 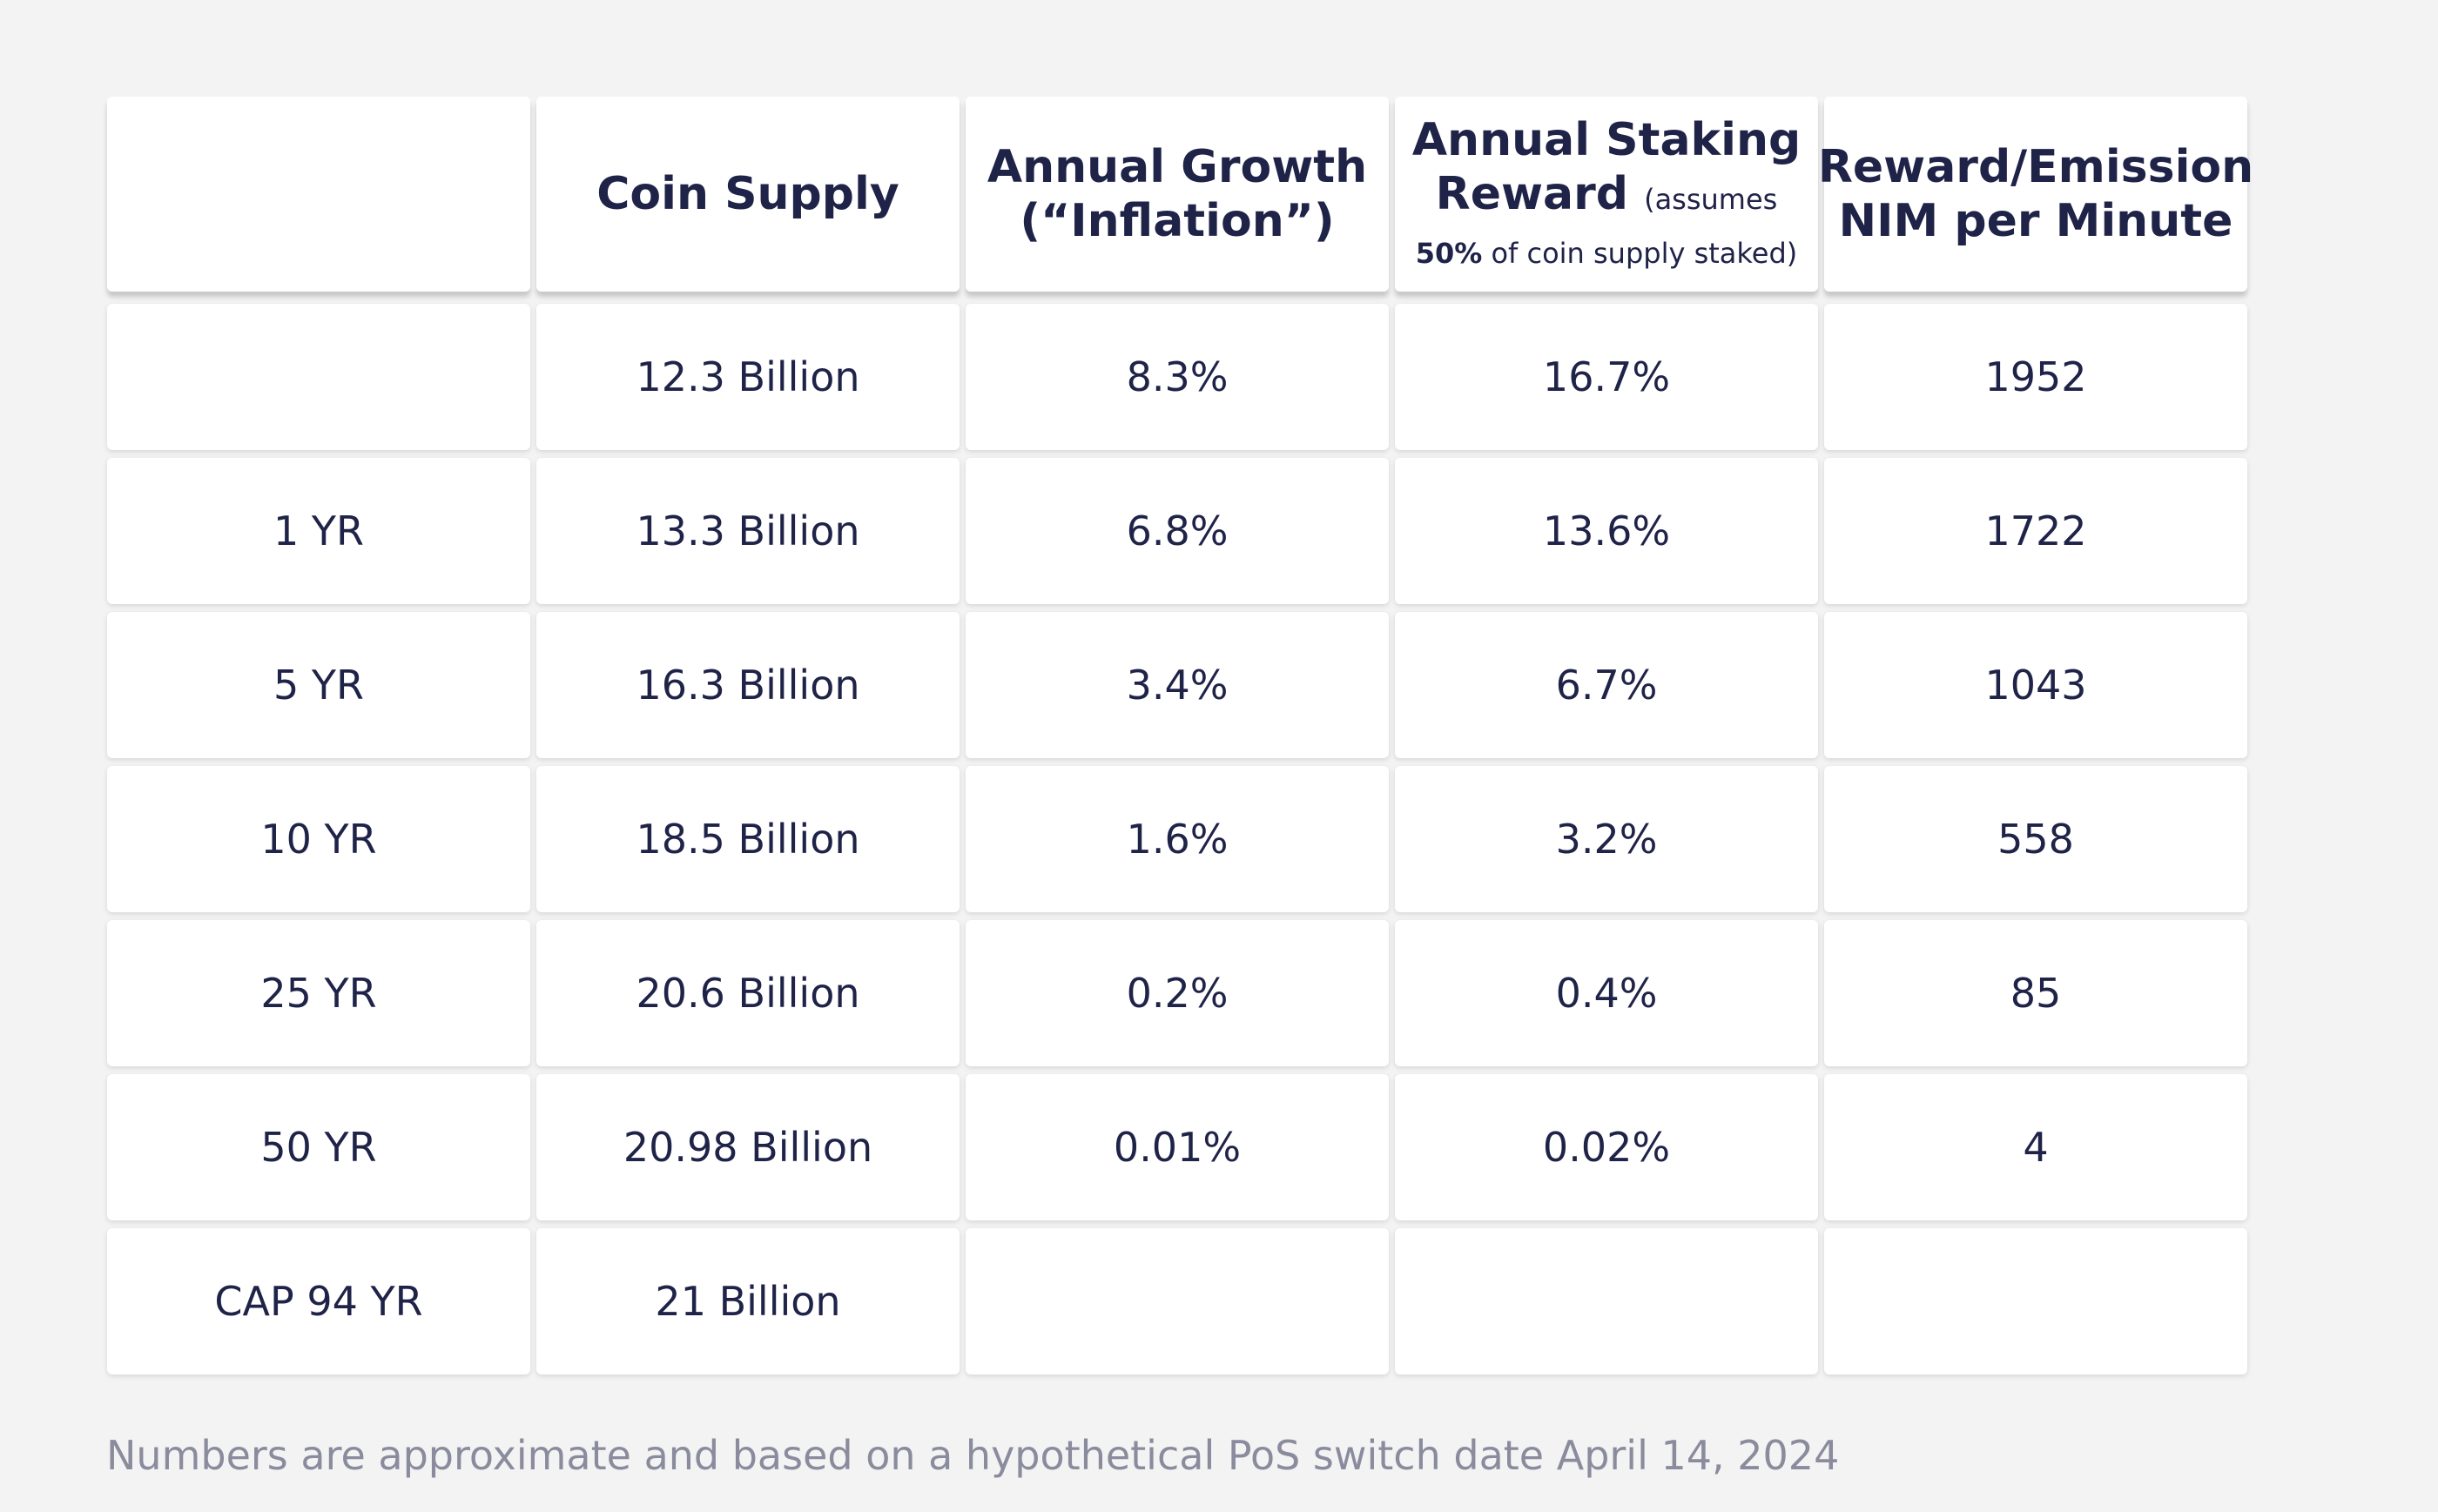 I want to click on cell-text: 16.7%, so click(x=1606, y=376).